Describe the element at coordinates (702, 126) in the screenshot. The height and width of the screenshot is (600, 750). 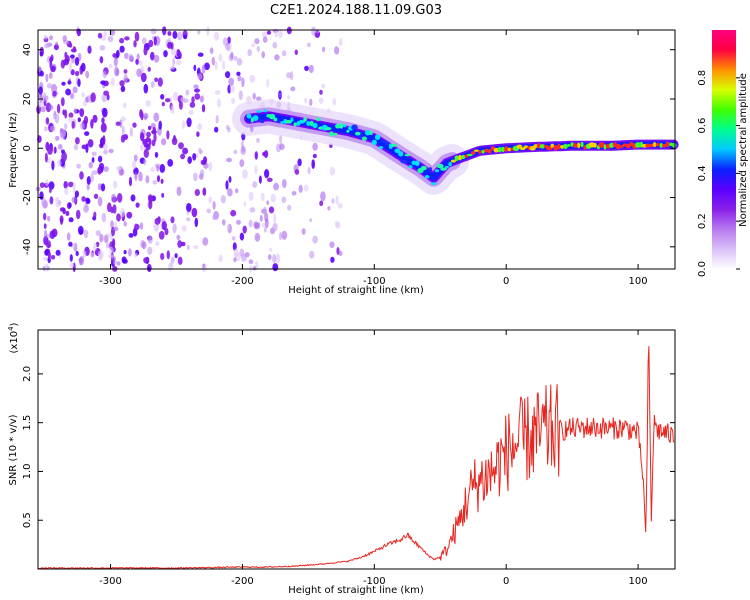
I see `colorbar-tick-label: 0.6` at that location.